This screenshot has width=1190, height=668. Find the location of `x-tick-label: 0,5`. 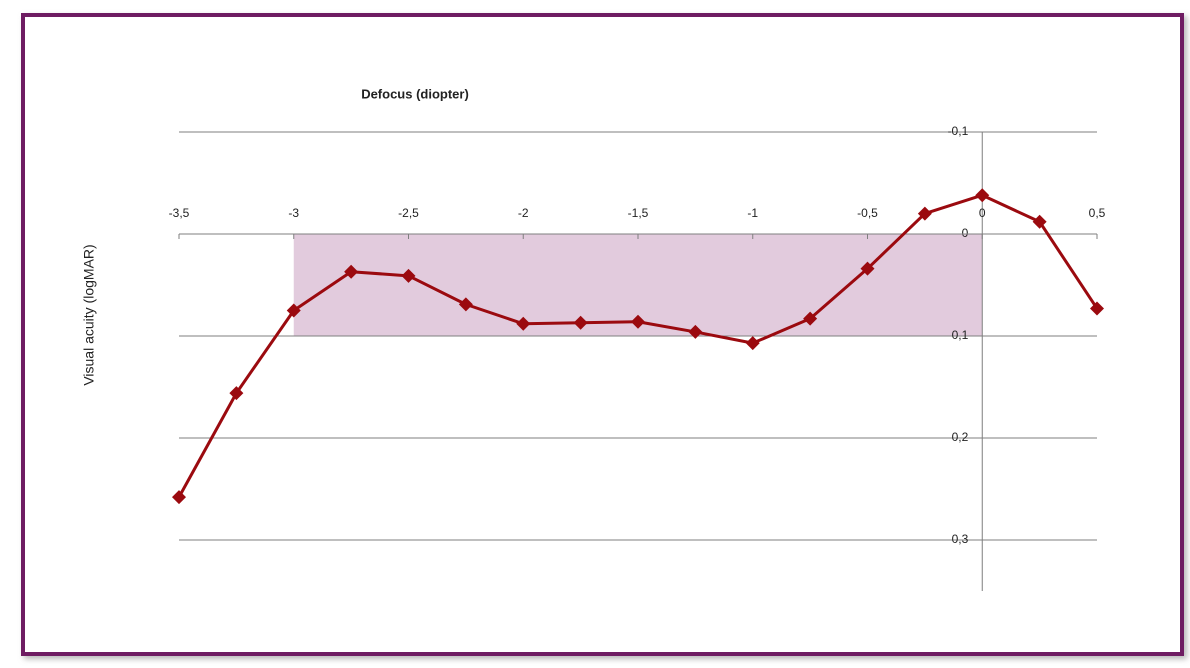

x-tick-label: 0,5 is located at coordinates (1097, 213).